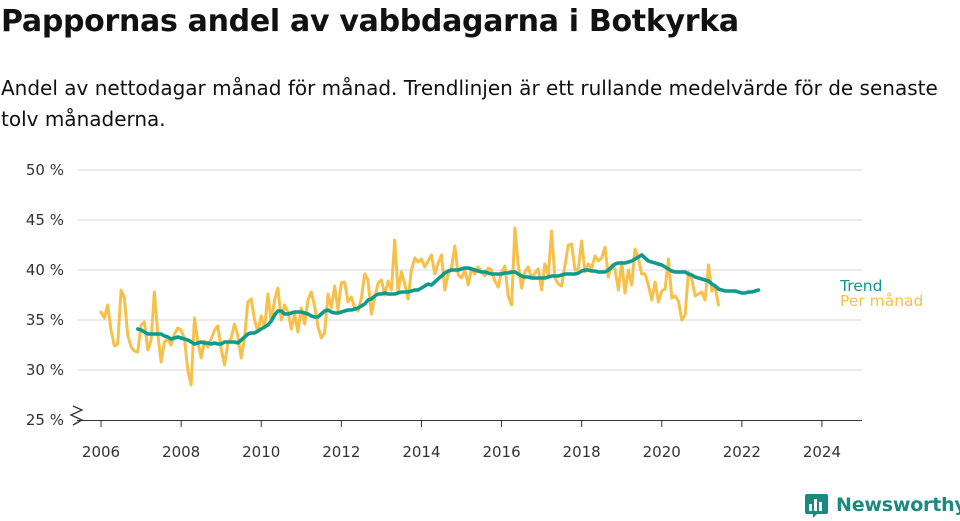 Image resolution: width=960 pixels, height=521 pixels. Describe the element at coordinates (816, 505) in the screenshot. I see `bar-chart-icon` at that location.